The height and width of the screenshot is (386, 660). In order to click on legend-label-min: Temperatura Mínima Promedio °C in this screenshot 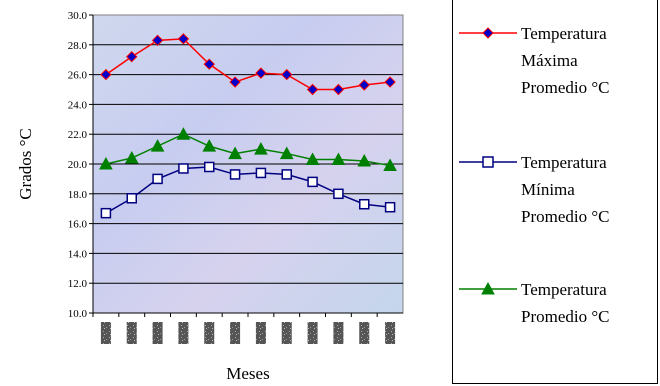, I will do `click(565, 189)`.